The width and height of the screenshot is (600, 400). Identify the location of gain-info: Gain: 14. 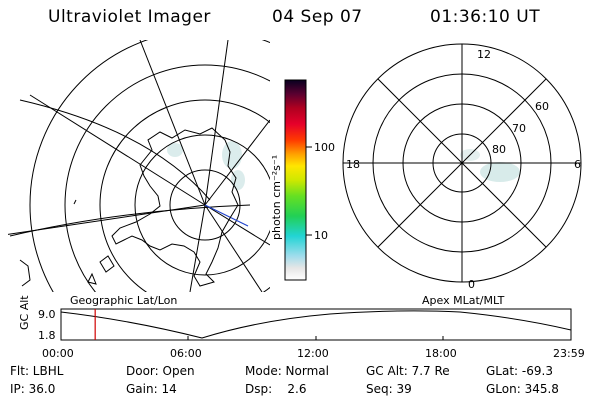
(151, 389).